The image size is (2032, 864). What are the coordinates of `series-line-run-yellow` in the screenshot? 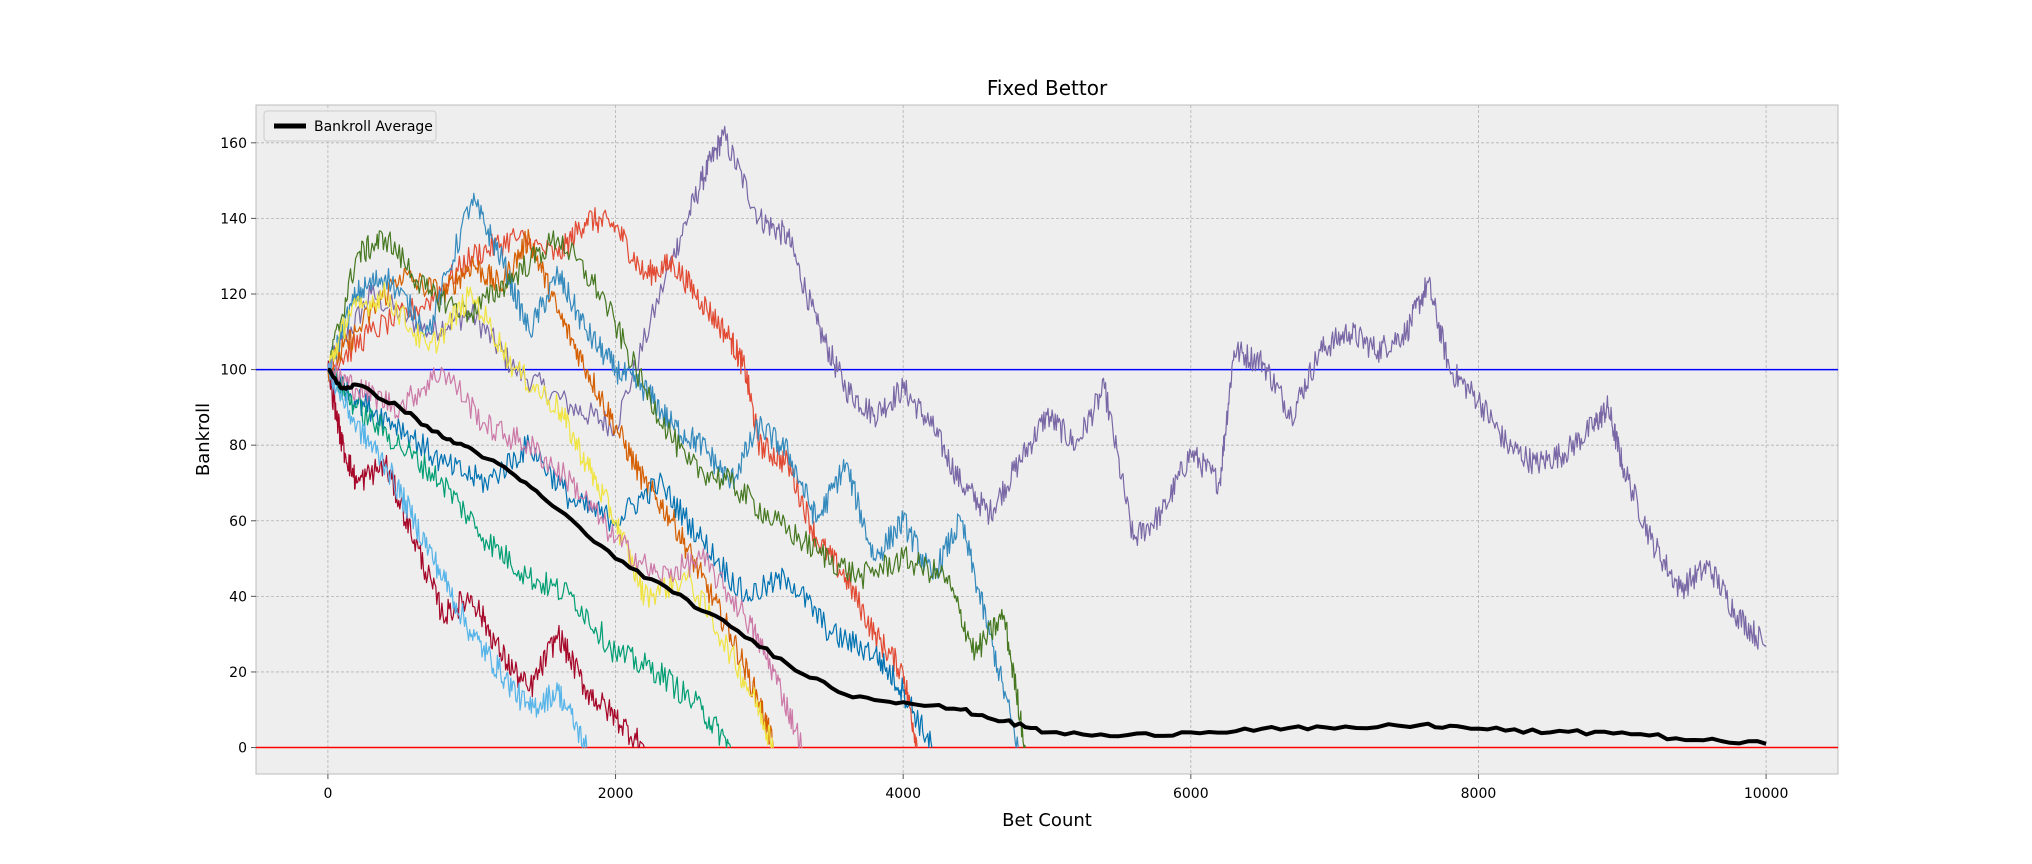 It's located at (550, 515).